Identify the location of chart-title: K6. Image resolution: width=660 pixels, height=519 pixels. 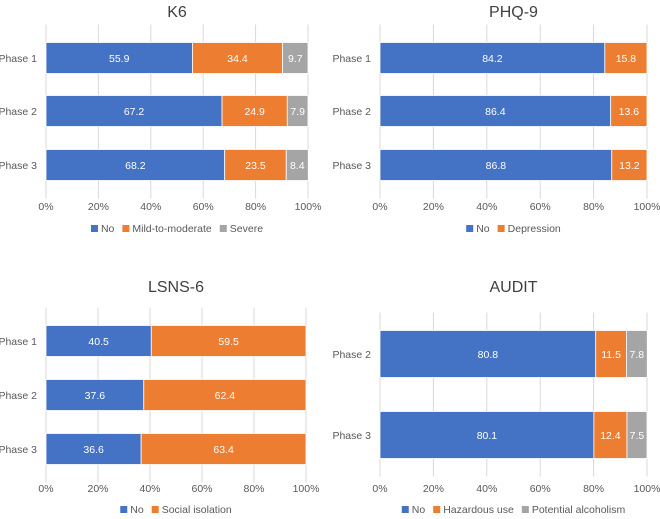
(177, 12).